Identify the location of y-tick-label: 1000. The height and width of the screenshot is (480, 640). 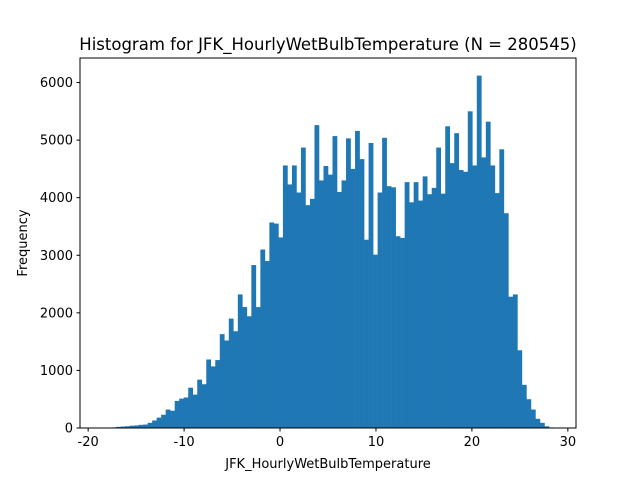
(56, 371).